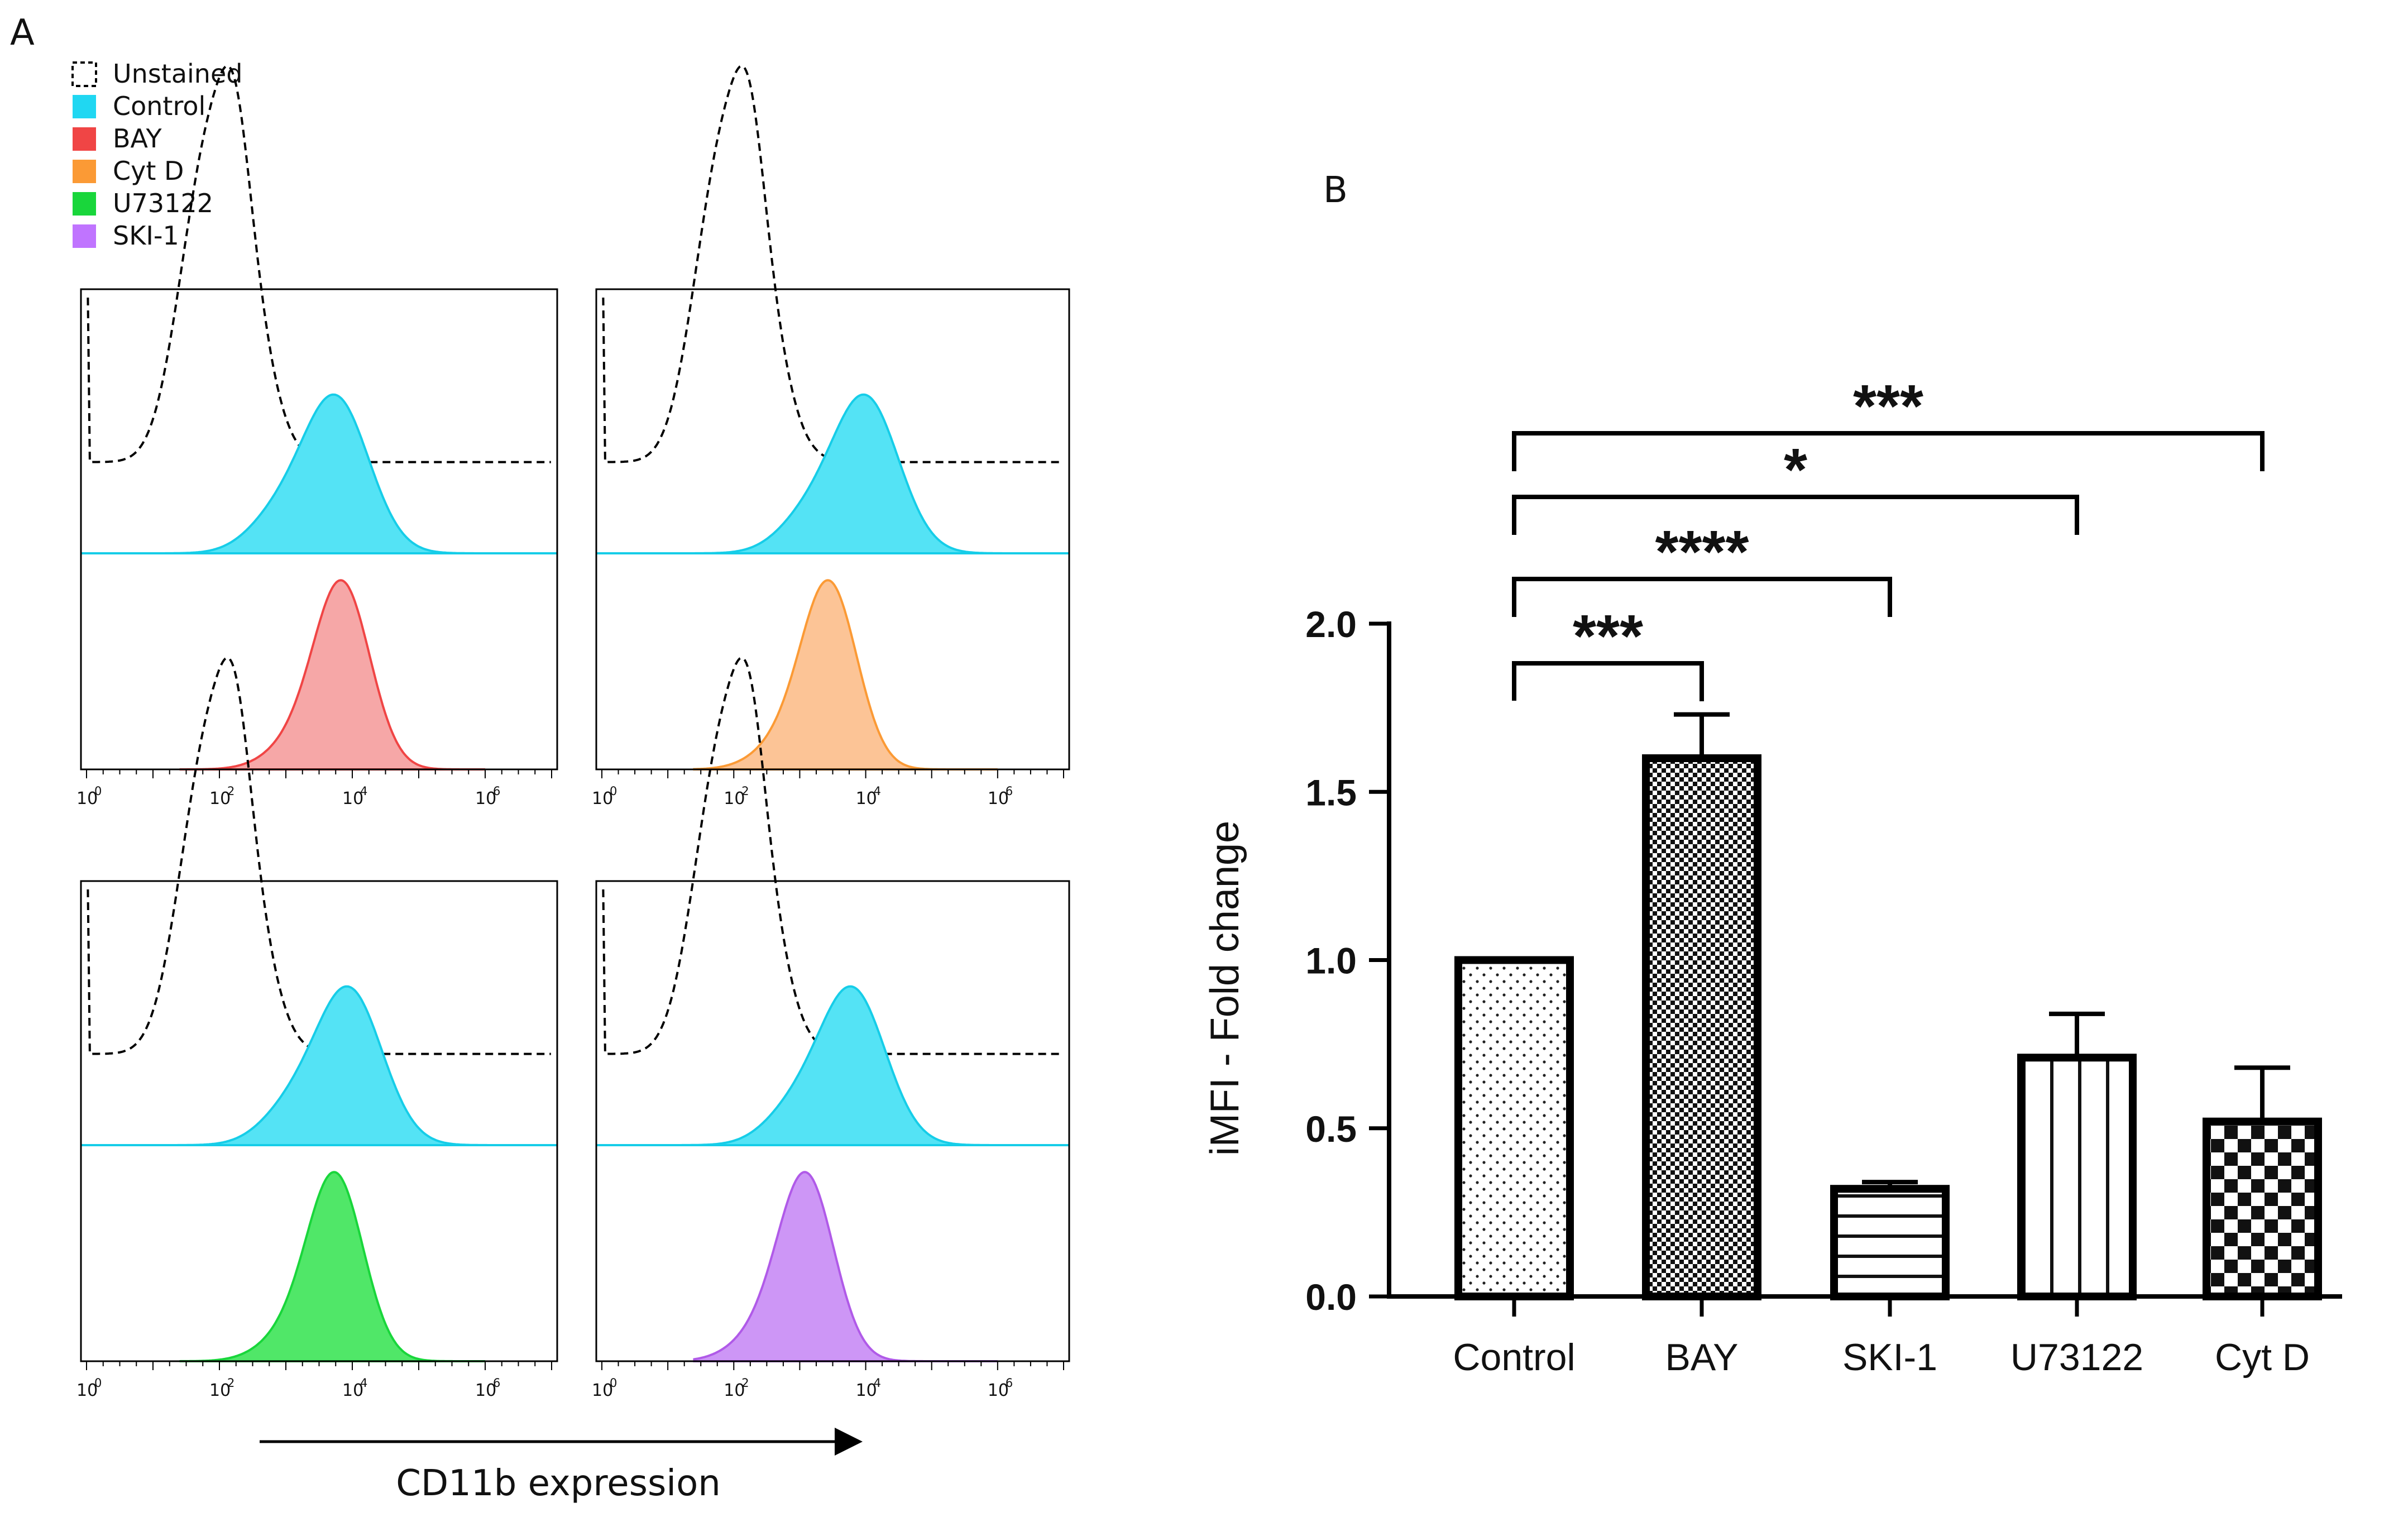  Describe the element at coordinates (146, 236) in the screenshot. I see `legend-label-5: SKI-1` at that location.